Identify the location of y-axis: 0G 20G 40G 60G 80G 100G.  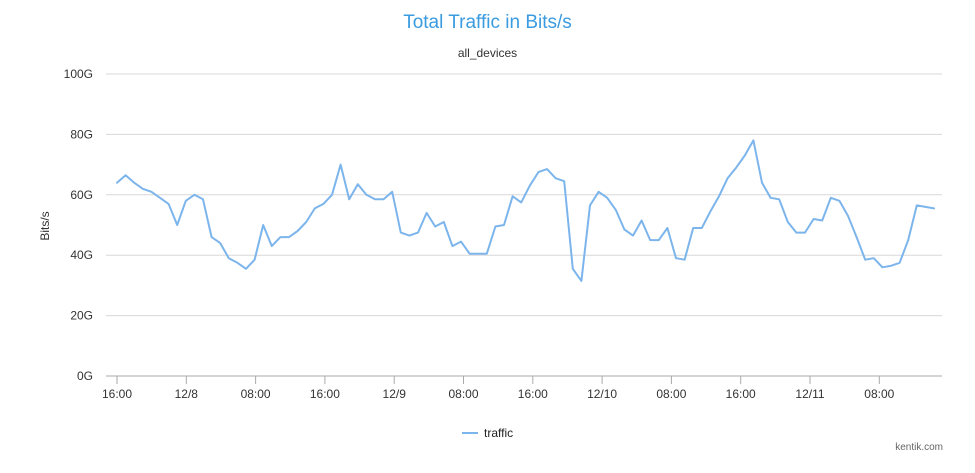
(78, 225).